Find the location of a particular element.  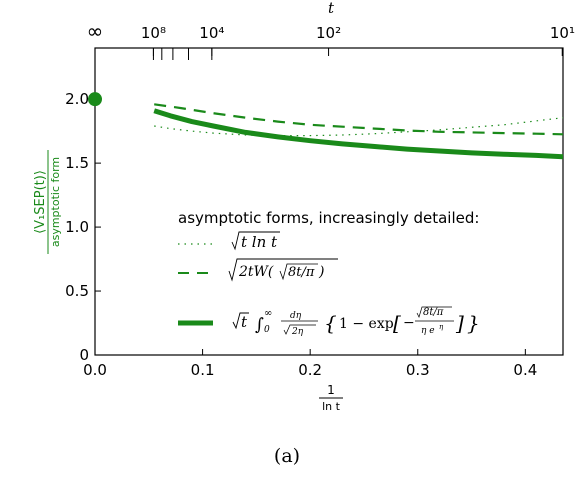

svg-text: t is located at coordinates (244, 322).